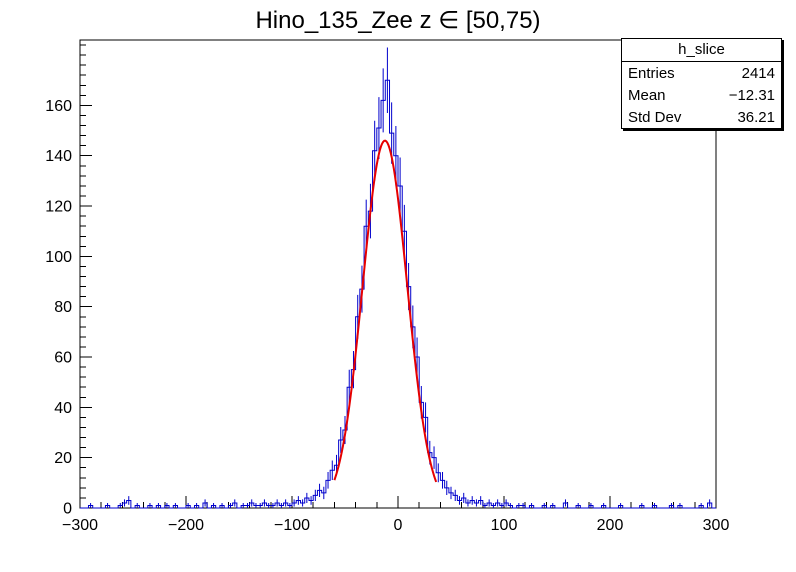  I want to click on y-tick-label: 140, so click(58, 156).